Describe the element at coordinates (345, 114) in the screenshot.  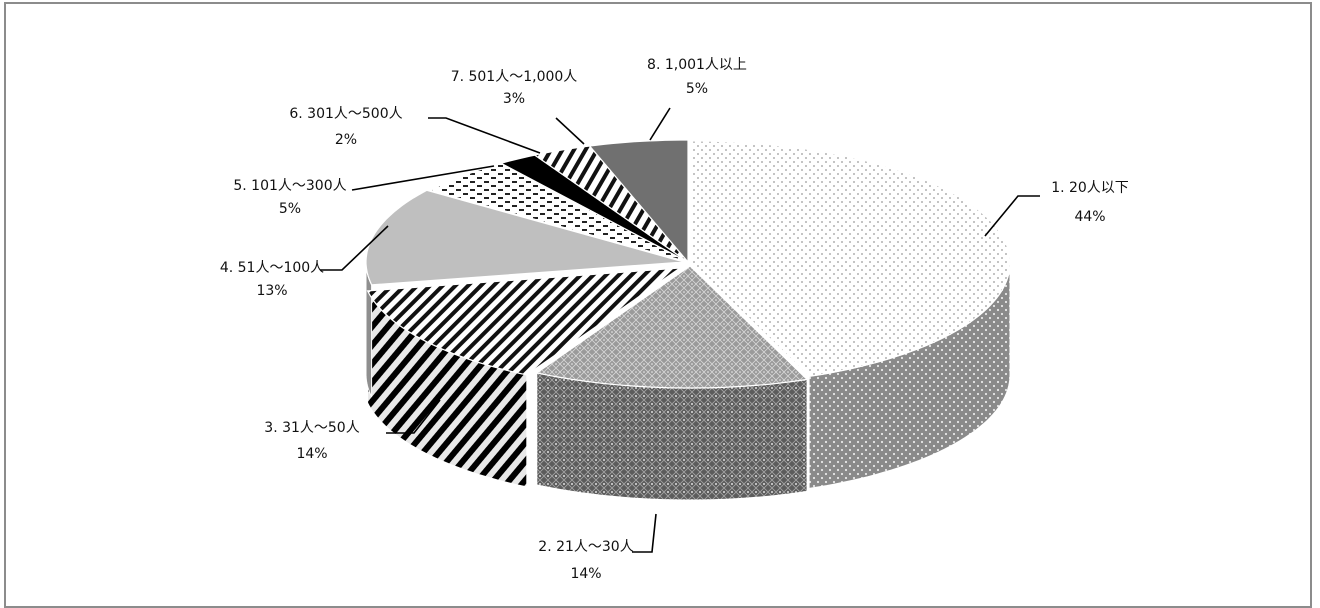
I see `slice-label-6: 6. 301人～500人` at that location.